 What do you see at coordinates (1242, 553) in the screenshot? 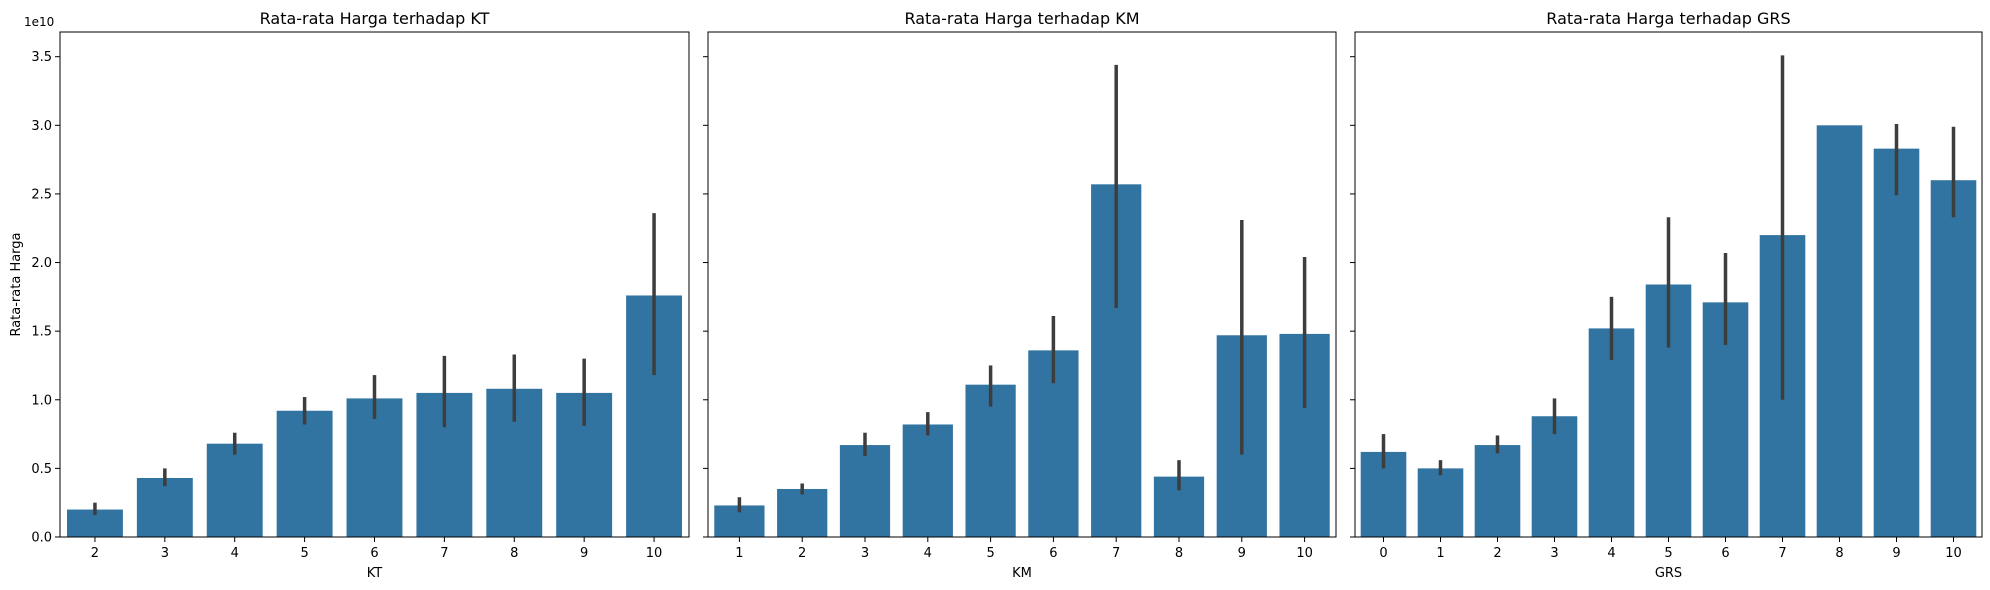
I see `xtick-label-1-8: 9` at bounding box center [1242, 553].